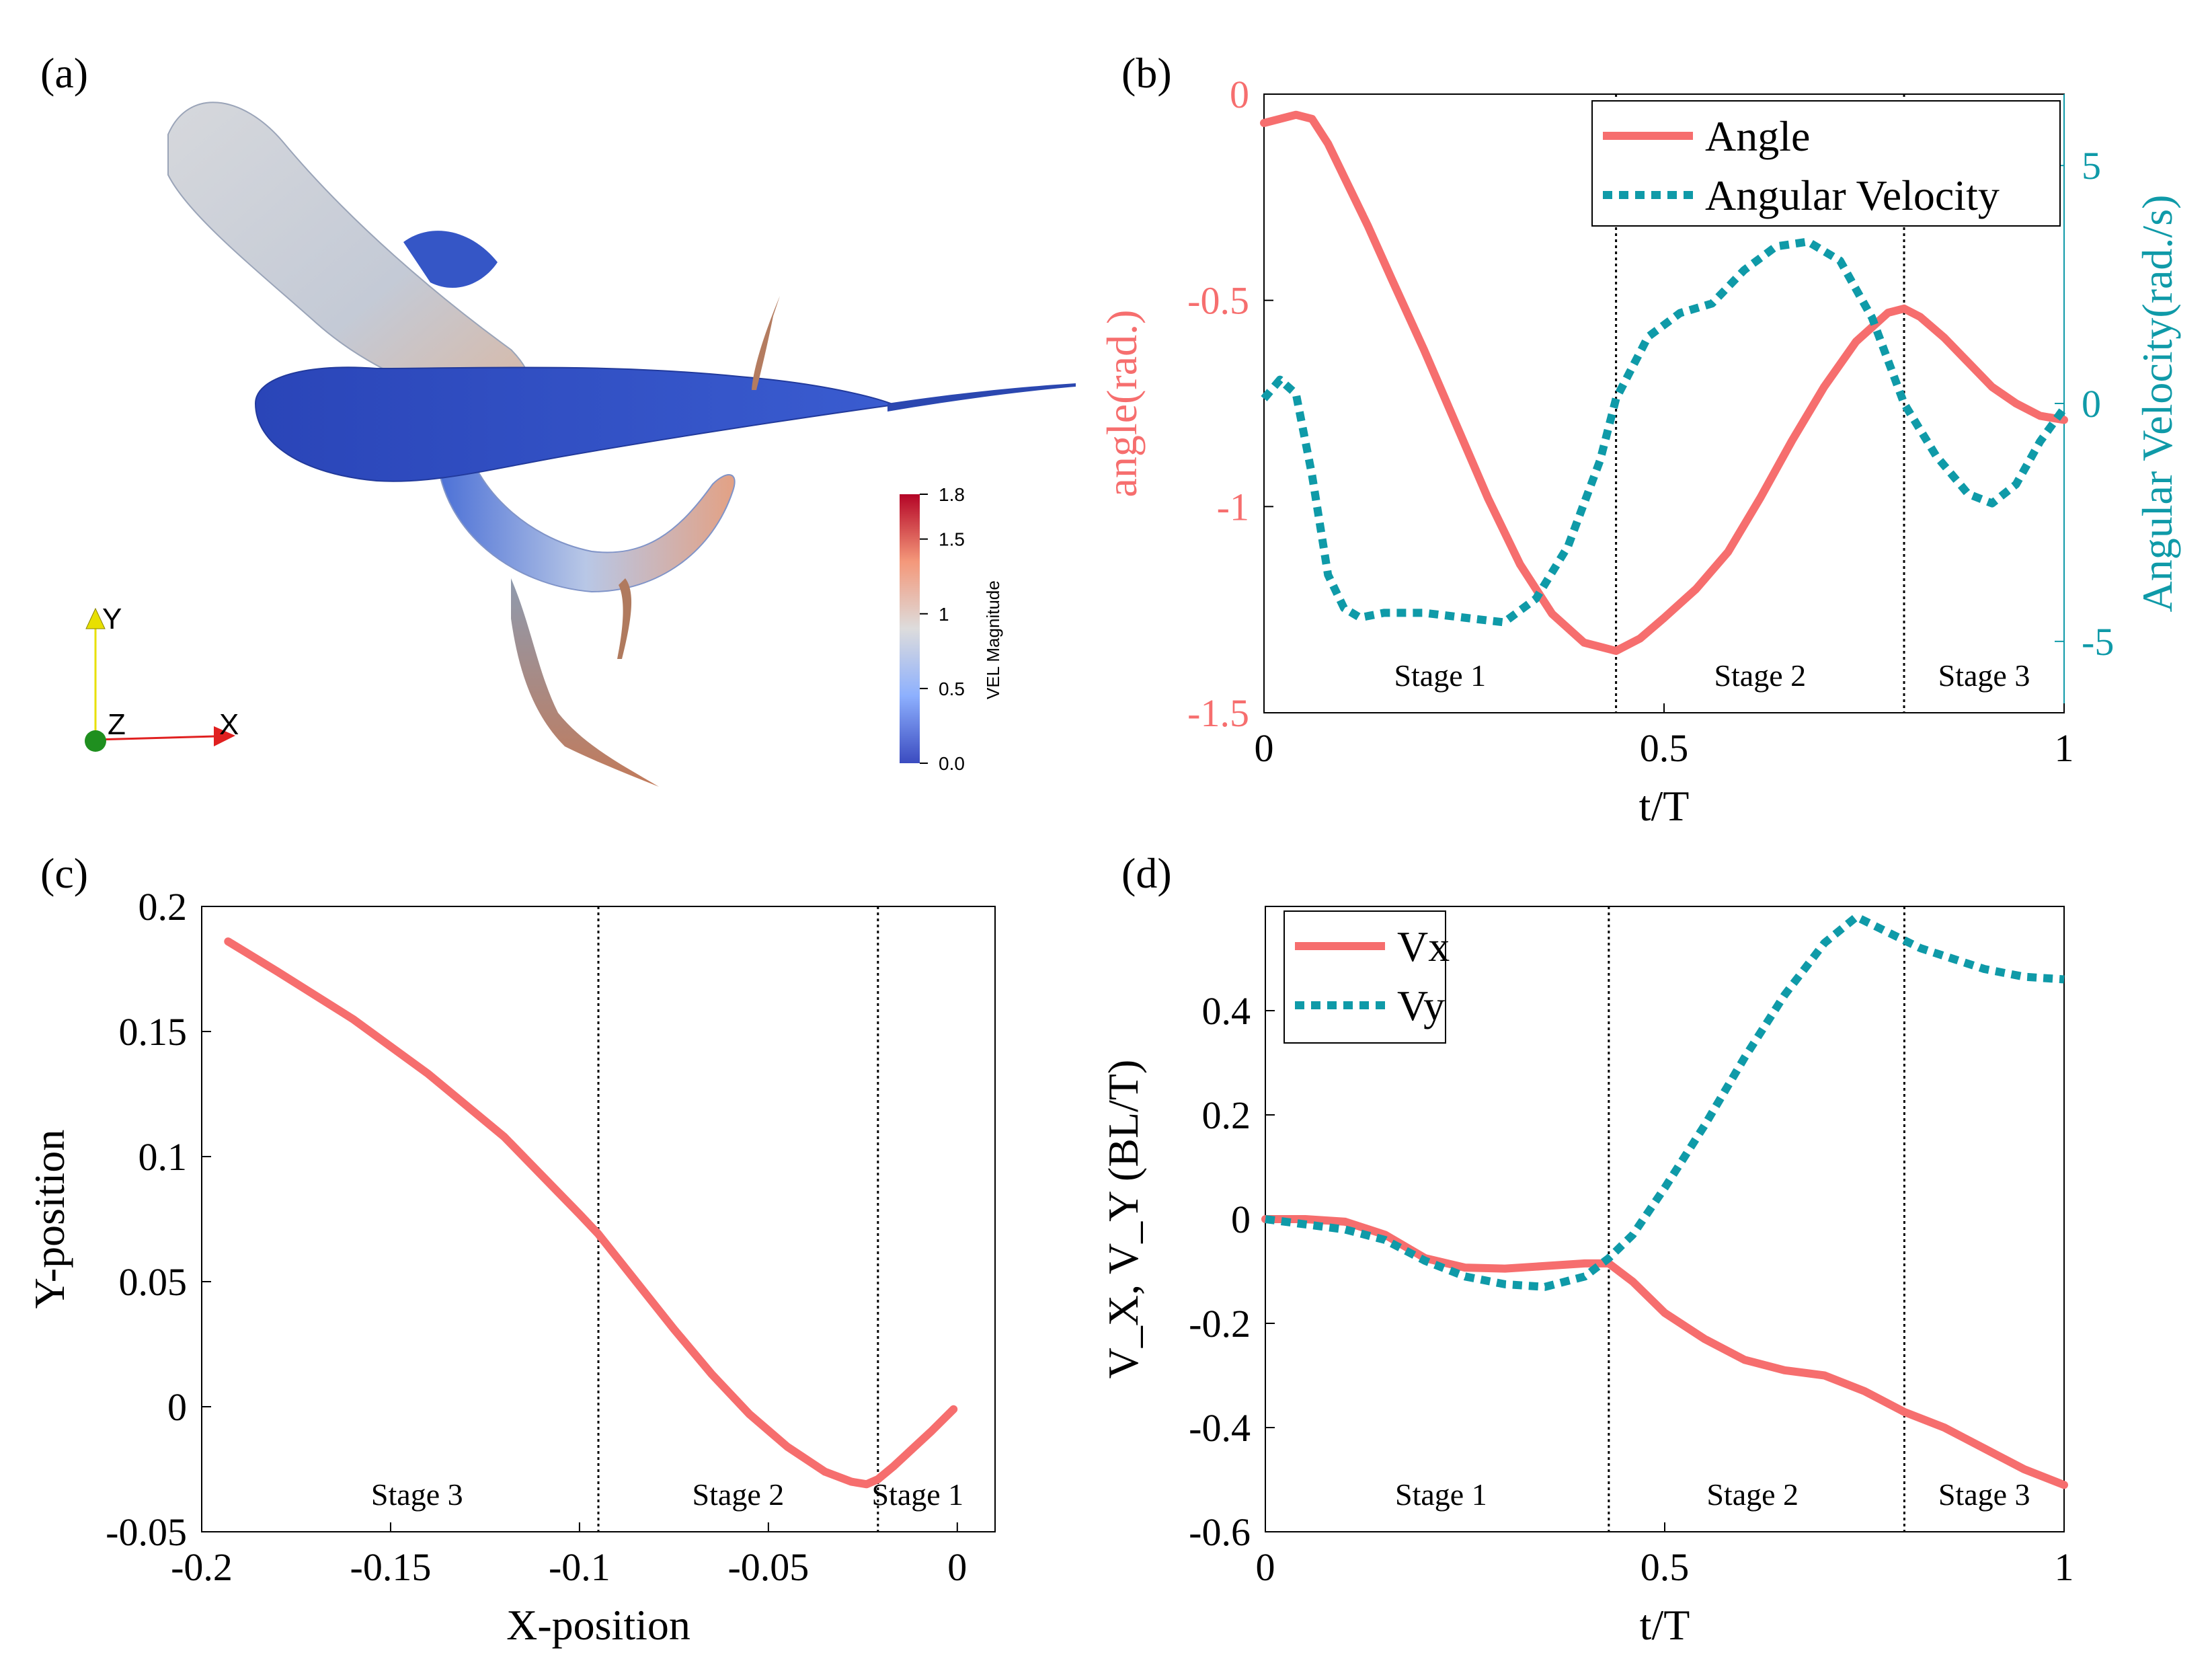 This screenshot has height=1673, width=2212. Describe the element at coordinates (1226, 1011) in the screenshot. I see `y-tick-label: 0.4` at that location.